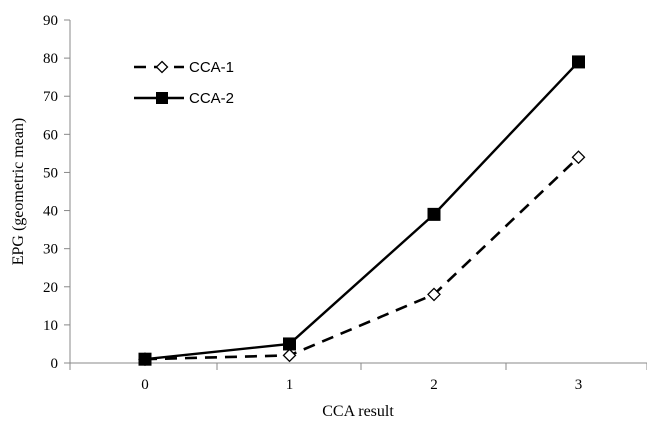 This screenshot has height=421, width=647. I want to click on legend-item: CCA-2, so click(184, 98).